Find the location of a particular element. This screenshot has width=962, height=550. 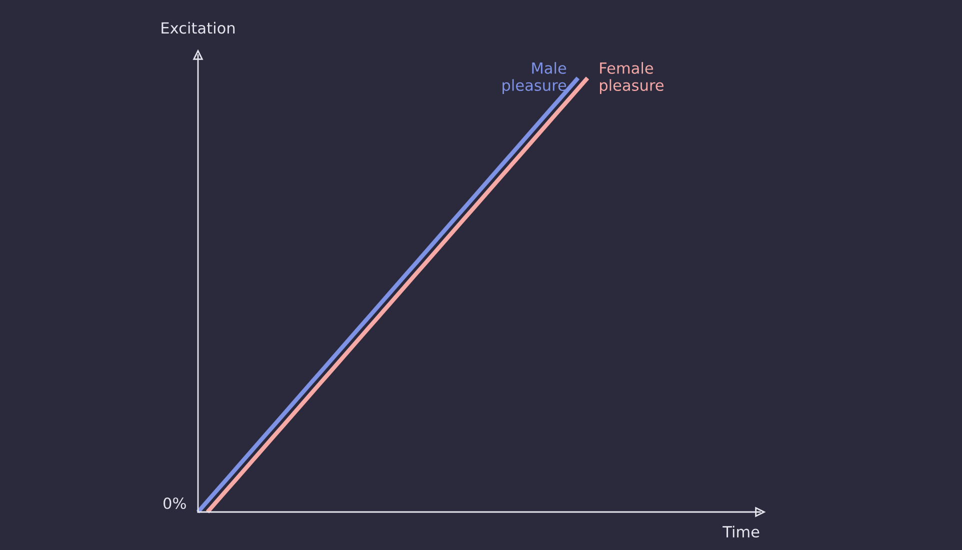

y-axis-title: Excitation is located at coordinates (198, 28).